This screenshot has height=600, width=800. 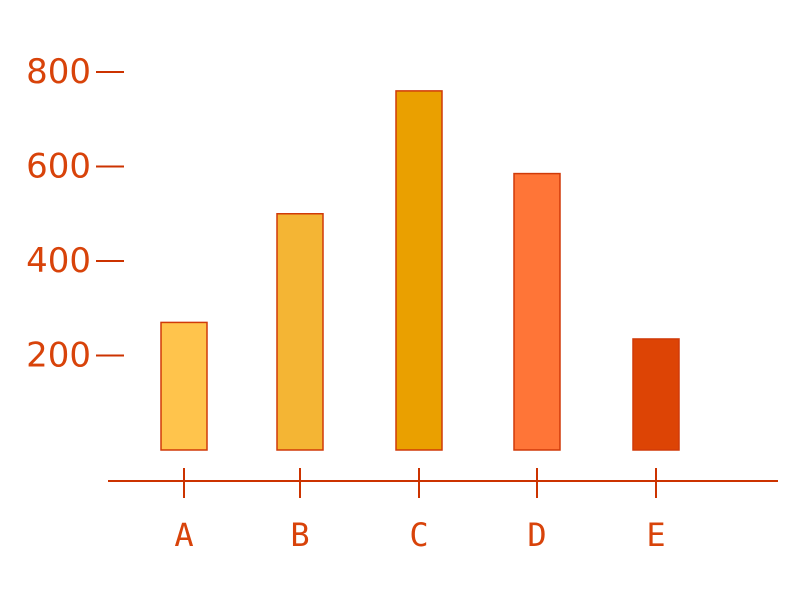 What do you see at coordinates (58, 261) in the screenshot?
I see `y-tick-label: 400` at bounding box center [58, 261].